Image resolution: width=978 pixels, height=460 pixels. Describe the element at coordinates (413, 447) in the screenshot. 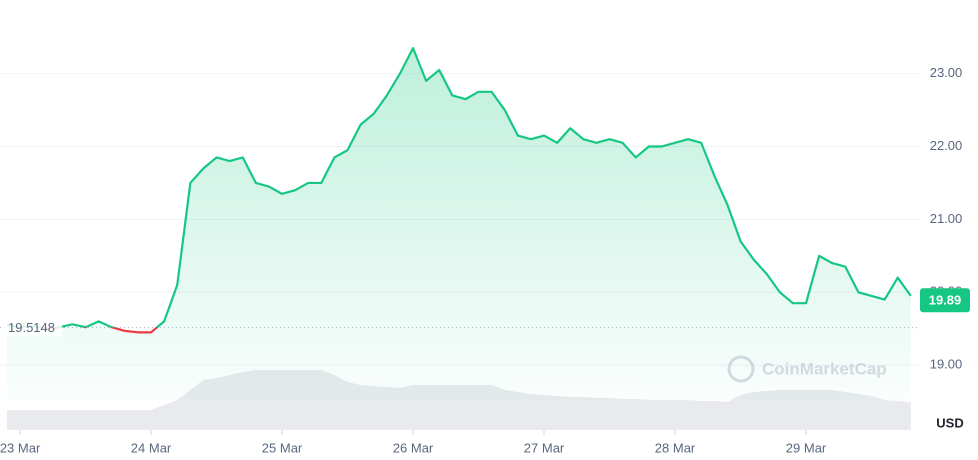

I see `x-tick-label: 26 Mar` at that location.